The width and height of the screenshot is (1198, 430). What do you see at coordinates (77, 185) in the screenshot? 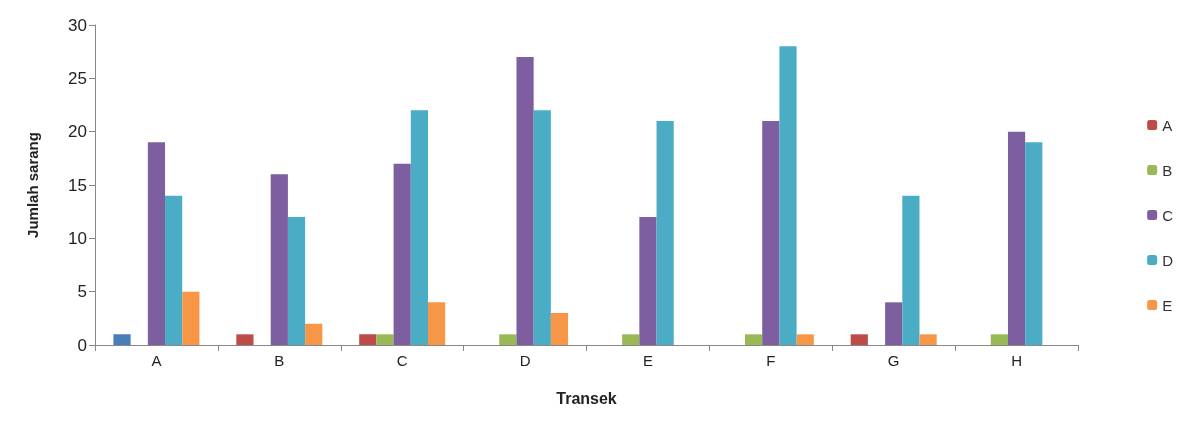
I see `y-tick-label: 15` at bounding box center [77, 185].